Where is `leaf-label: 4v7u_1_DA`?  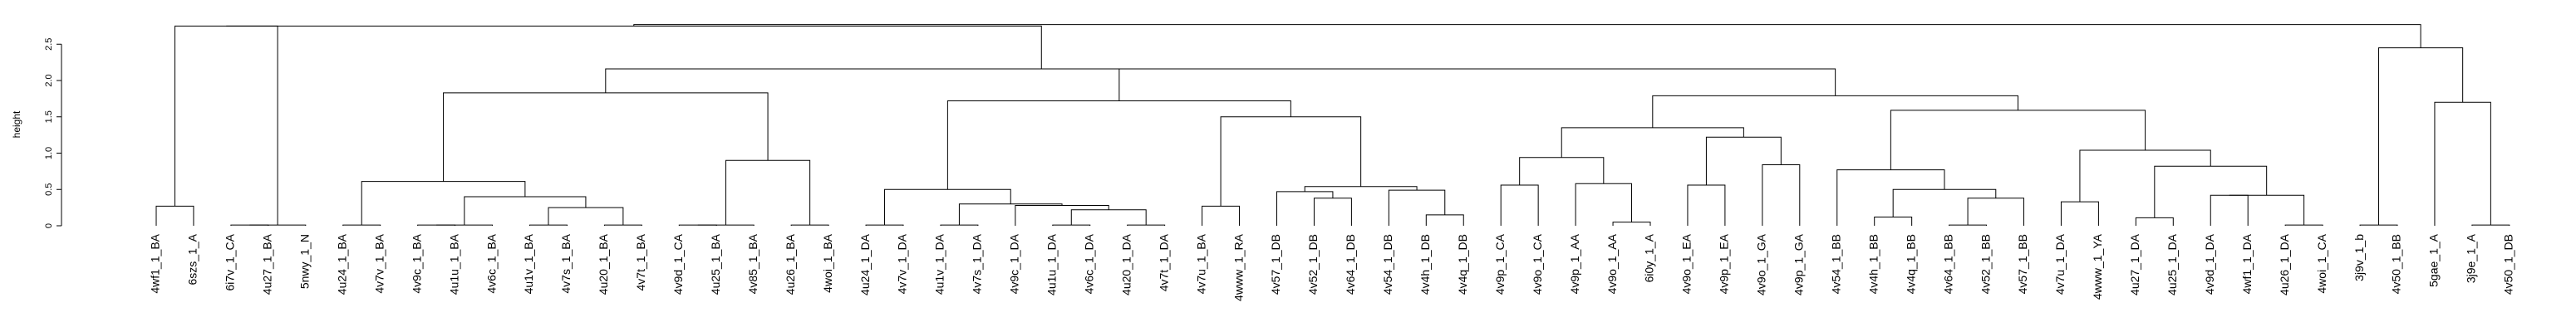 leaf-label: 4v7u_1_DA is located at coordinates (2060, 264).